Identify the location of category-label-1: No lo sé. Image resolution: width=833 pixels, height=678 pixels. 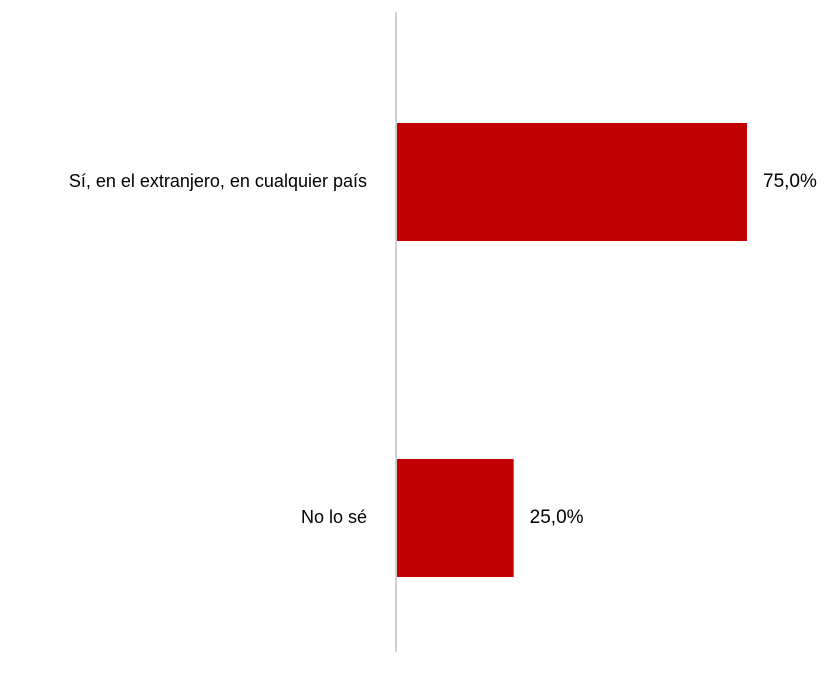
(334, 517).